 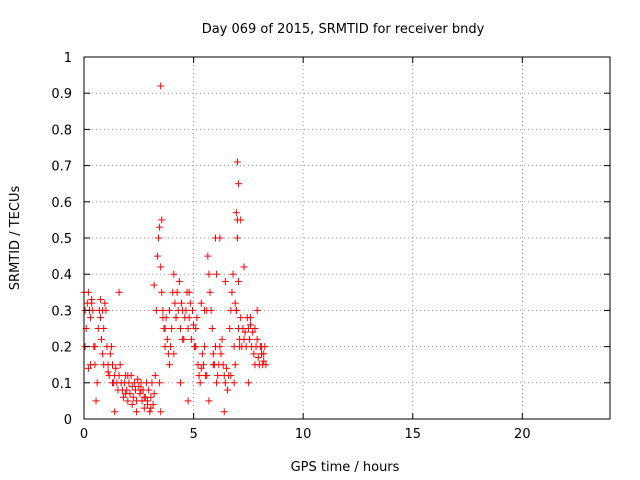 I want to click on y-tick-label: 0.8, so click(x=61, y=130).